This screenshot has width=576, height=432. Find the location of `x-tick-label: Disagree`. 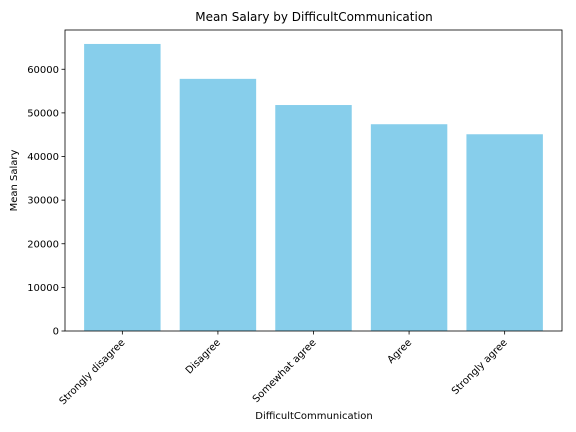

x-tick-label: Disagree is located at coordinates (203, 356).